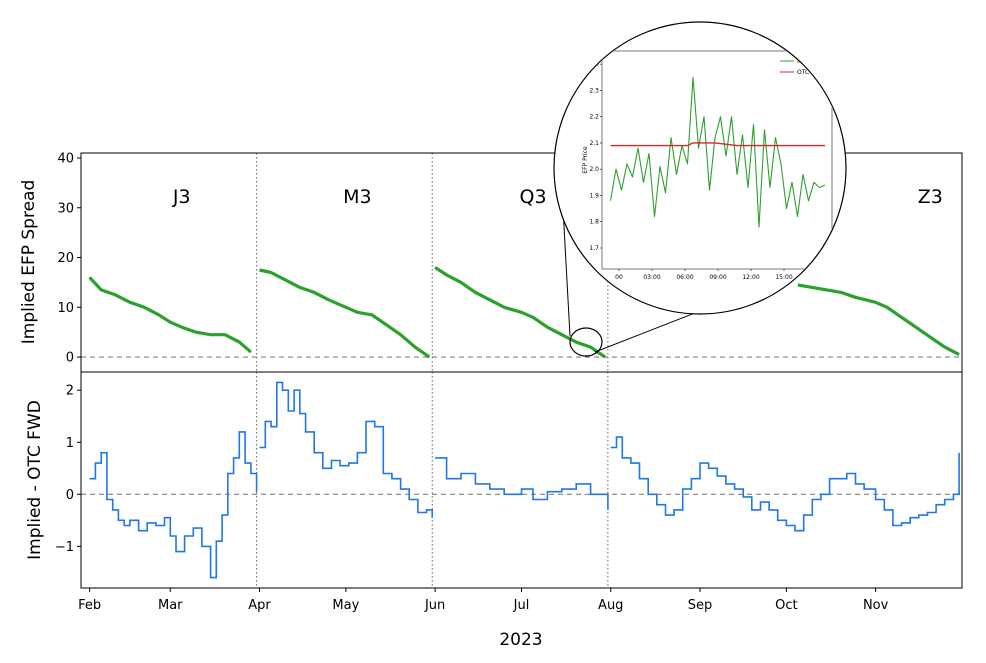 Image resolution: width=986 pixels, height=663 pixels. Describe the element at coordinates (345, 605) in the screenshot. I see `x-tick-label: May` at that location.